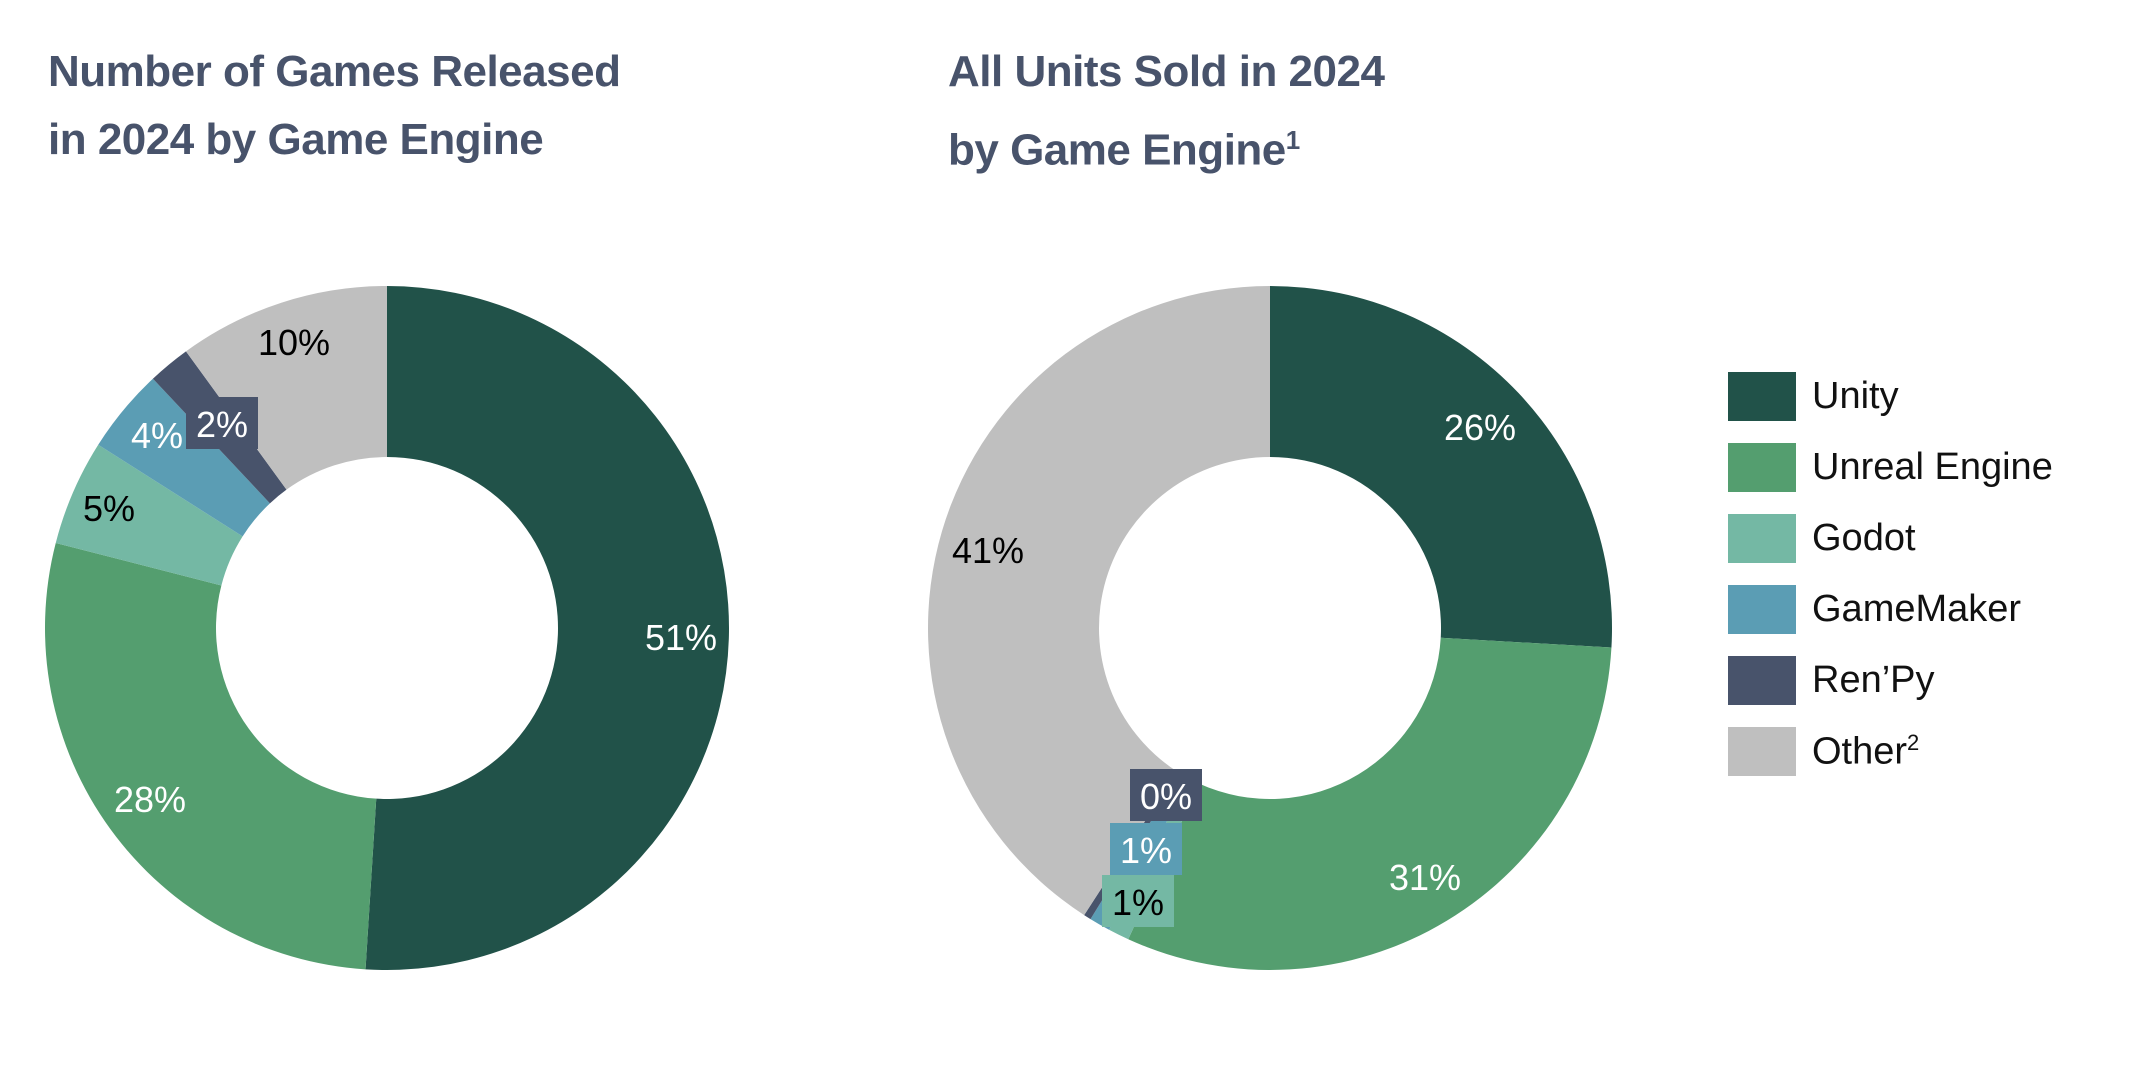 This screenshot has width=2134, height=1080. I want to click on slice-gamemaker, so click(184, 457).